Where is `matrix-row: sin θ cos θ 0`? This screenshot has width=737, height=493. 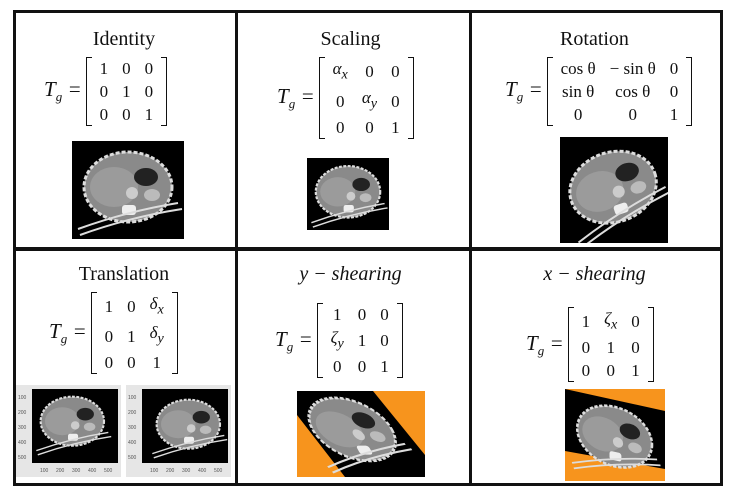
matrix-row: sin θ cos θ 0 is located at coordinates (620, 91).